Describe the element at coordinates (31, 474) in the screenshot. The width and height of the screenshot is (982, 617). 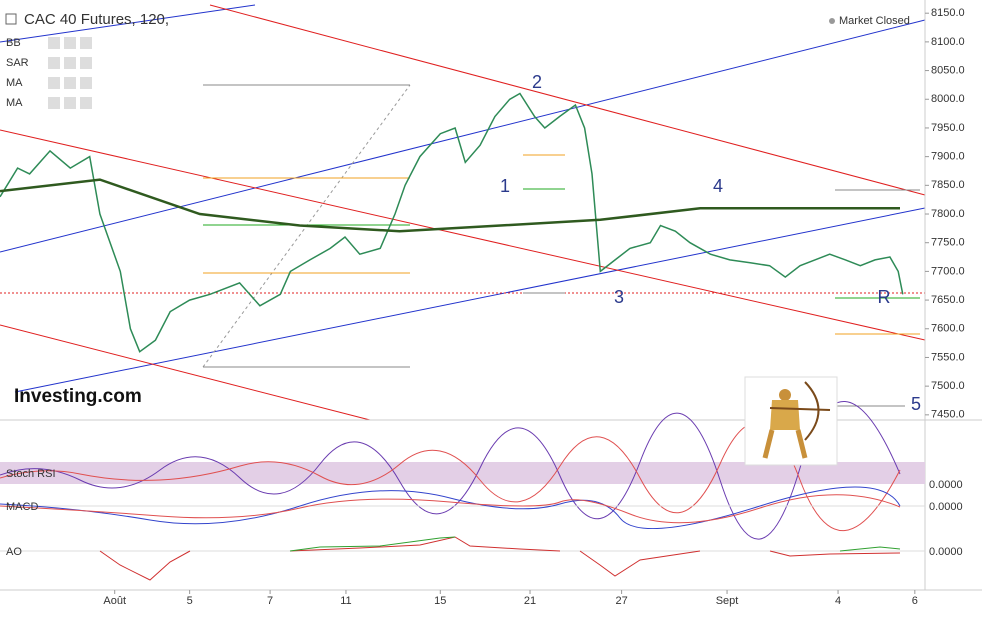
I see `panel-title: Stoch RSI` at that location.